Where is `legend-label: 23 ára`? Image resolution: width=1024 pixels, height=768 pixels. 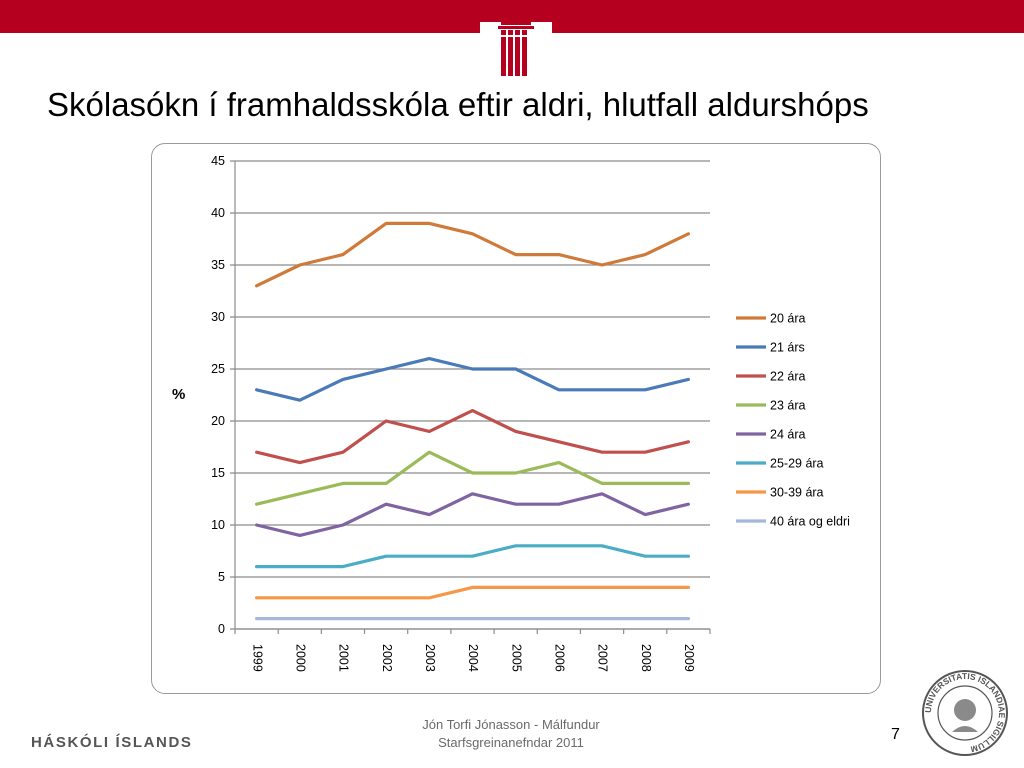
legend-label: 23 ára is located at coordinates (787, 406).